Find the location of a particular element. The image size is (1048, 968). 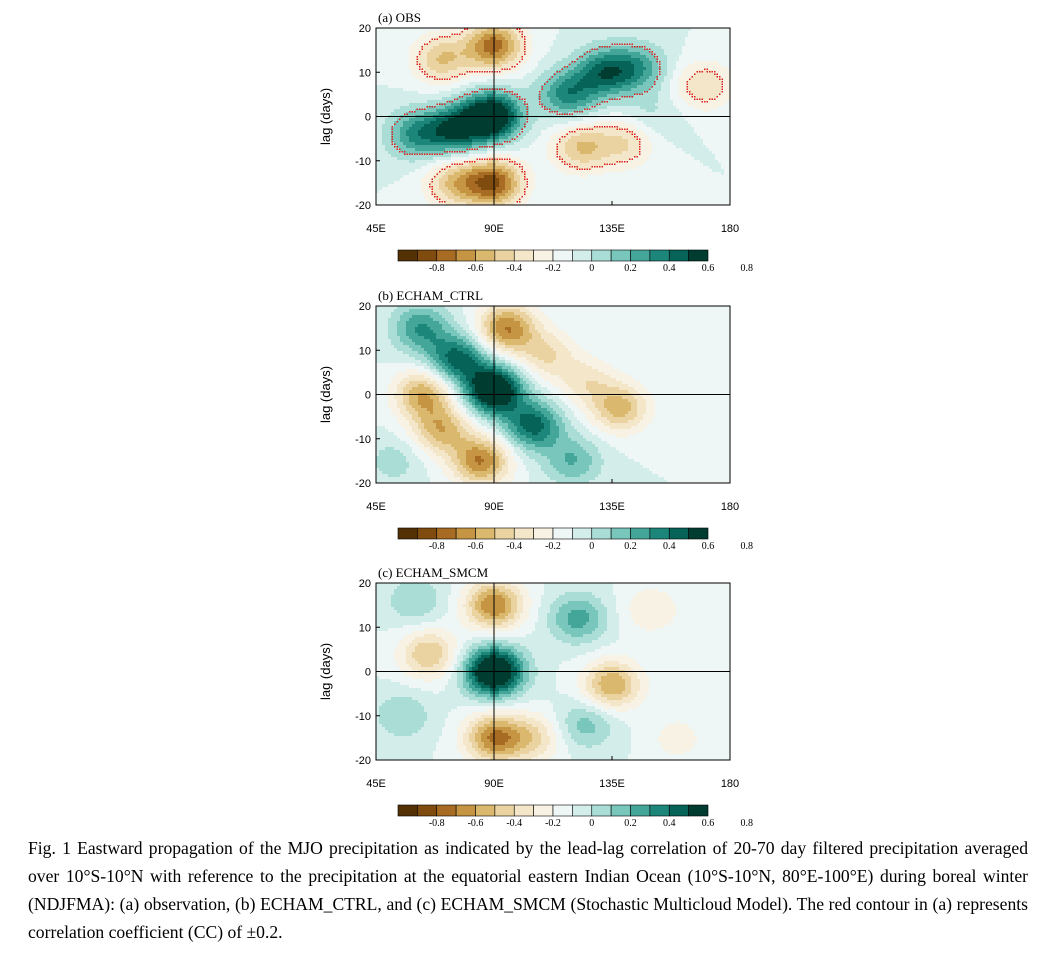

contour-cc-0.2 is located at coordinates (557, 115).